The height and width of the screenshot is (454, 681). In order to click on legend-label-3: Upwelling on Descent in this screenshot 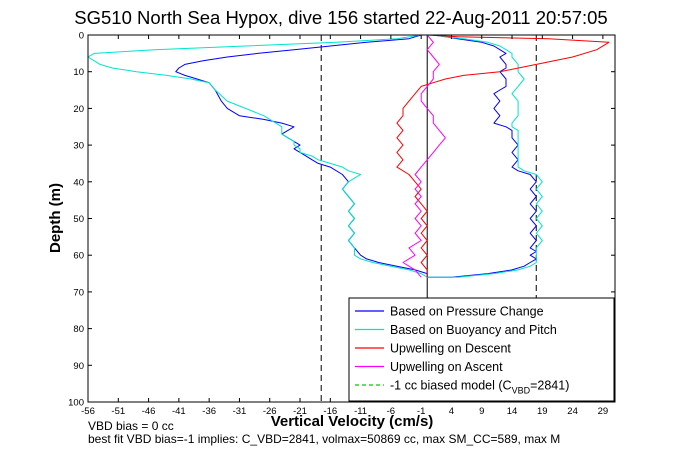, I will do `click(450, 349)`.